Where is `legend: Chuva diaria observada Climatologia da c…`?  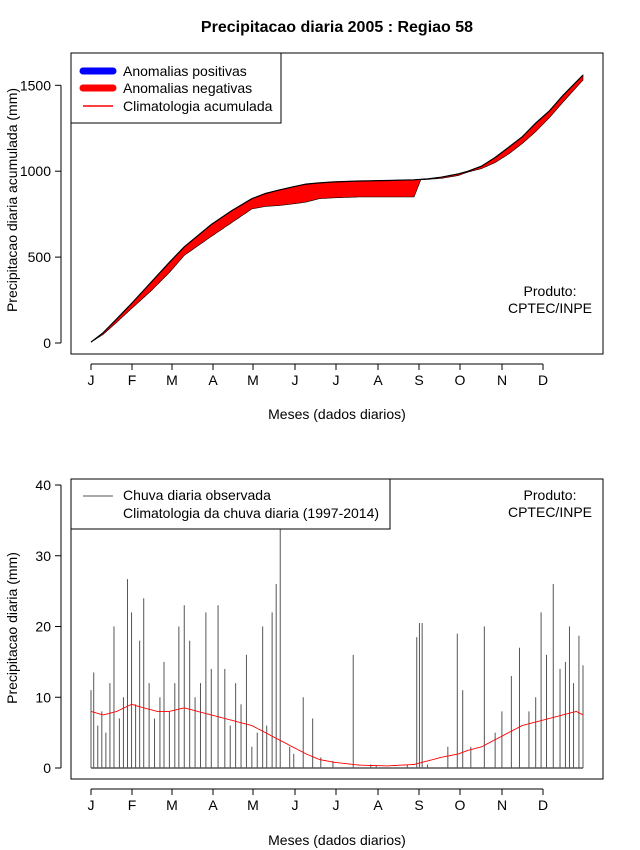
legend: Chuva diaria observada Climatologia da c… is located at coordinates (230, 504).